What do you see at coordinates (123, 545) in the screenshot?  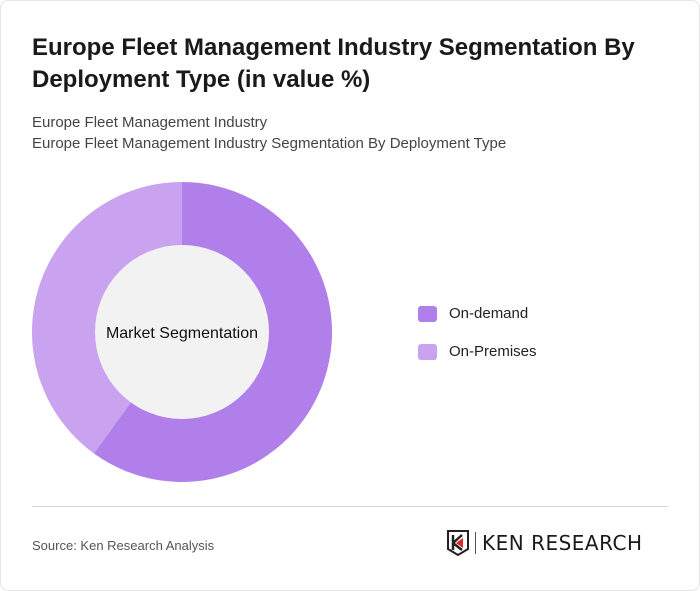 I see `source-text: Source: Ken Research Analysis` at bounding box center [123, 545].